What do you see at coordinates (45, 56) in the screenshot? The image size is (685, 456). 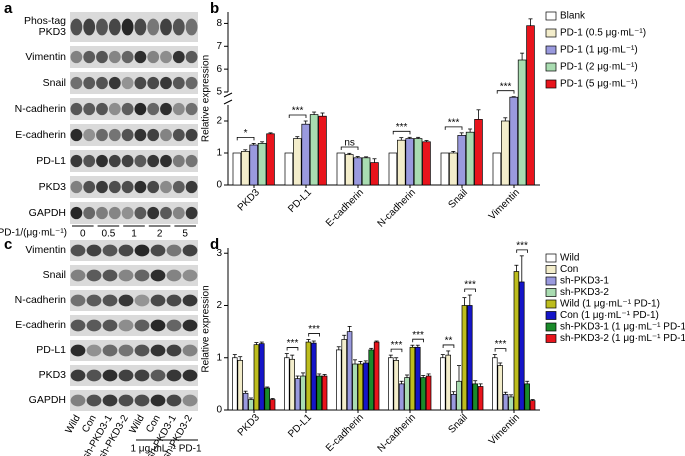 I see `blot-row-label: Vimentin` at bounding box center [45, 56].